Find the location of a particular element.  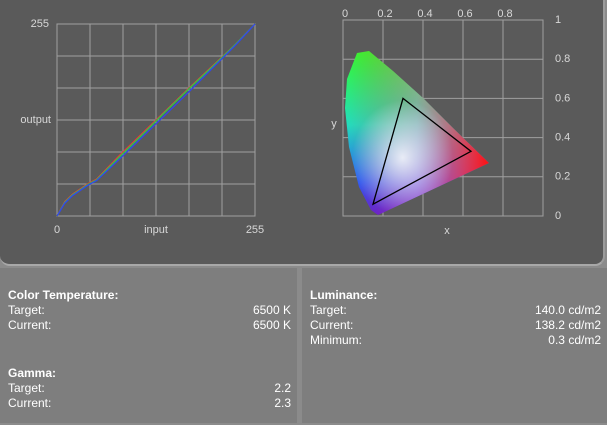

y-axis-label: output is located at coordinates (35, 120).